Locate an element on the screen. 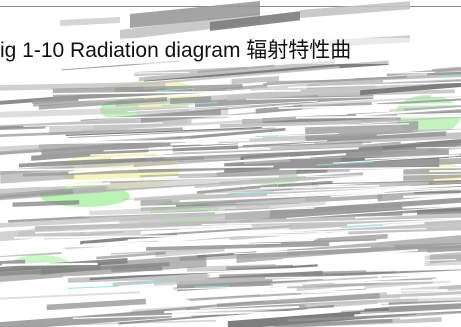  caption-band is located at coordinates (230, 51).